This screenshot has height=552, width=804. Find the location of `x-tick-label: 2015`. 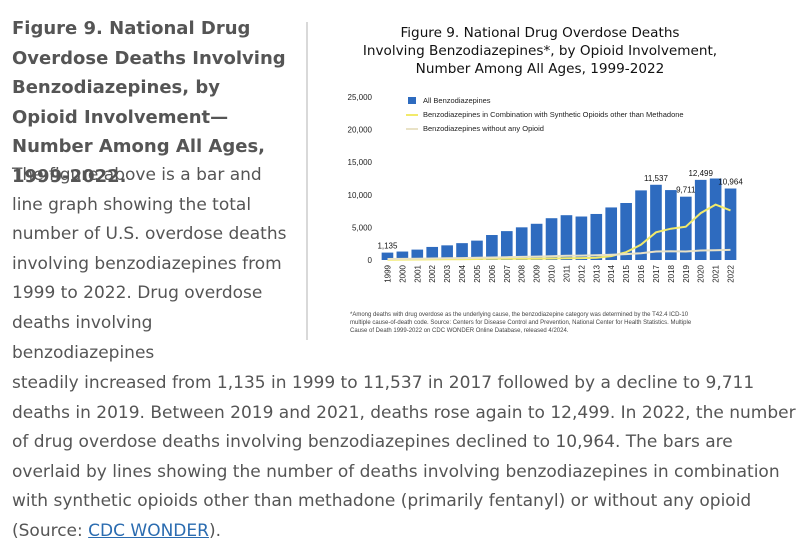

x-tick-label: 2015 is located at coordinates (626, 273).